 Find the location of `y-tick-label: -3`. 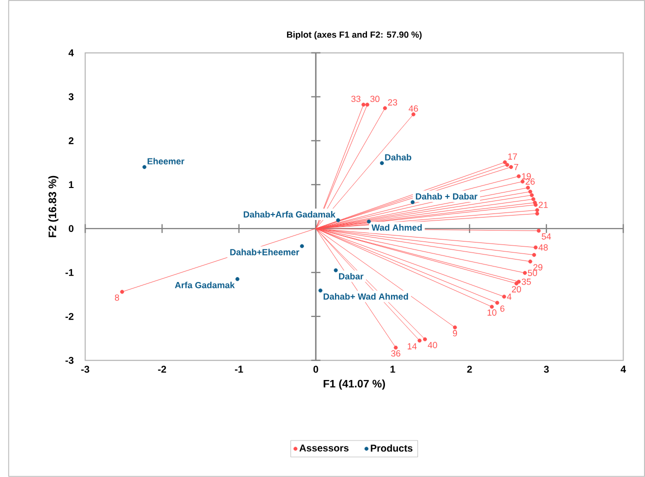

y-tick-label: -3 is located at coordinates (70, 360).